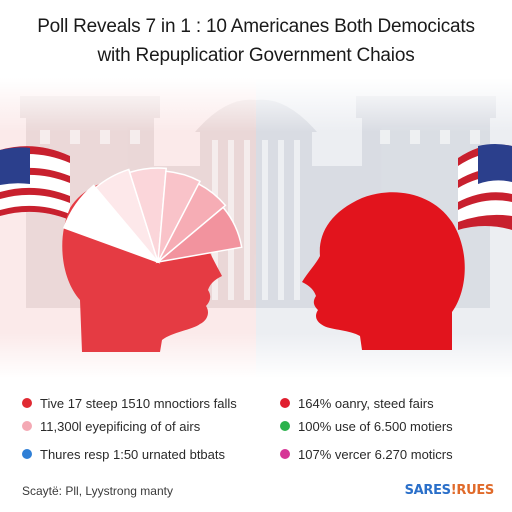 This screenshot has width=512, height=512. What do you see at coordinates (256, 55) in the screenshot?
I see `title-line-2: with Repuplicatior Government Chaios` at bounding box center [256, 55].